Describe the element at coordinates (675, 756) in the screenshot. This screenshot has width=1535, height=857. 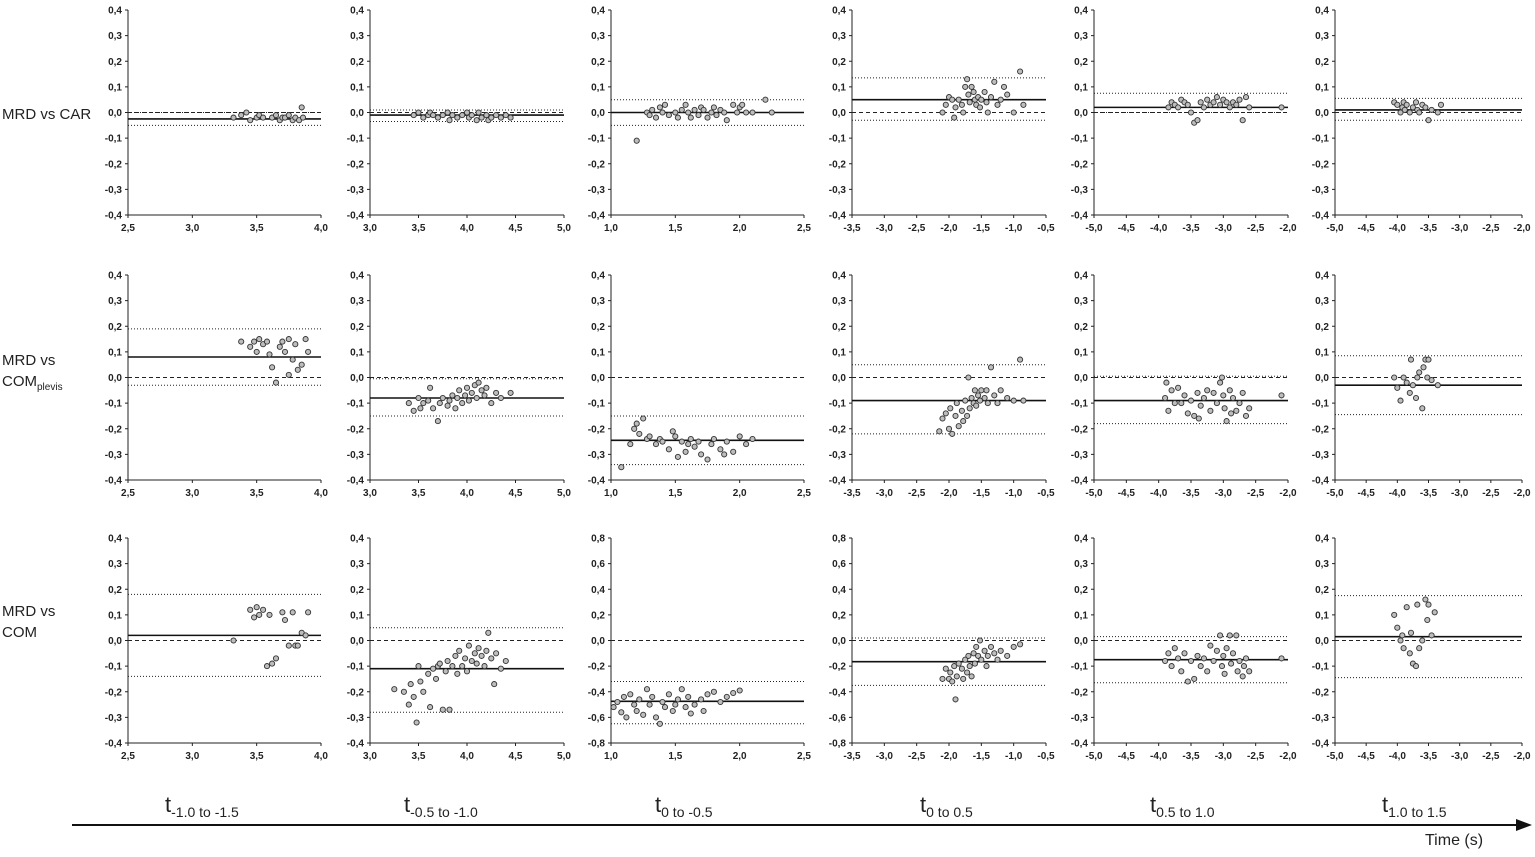
I see `x-tick-label: 1,5` at that location.